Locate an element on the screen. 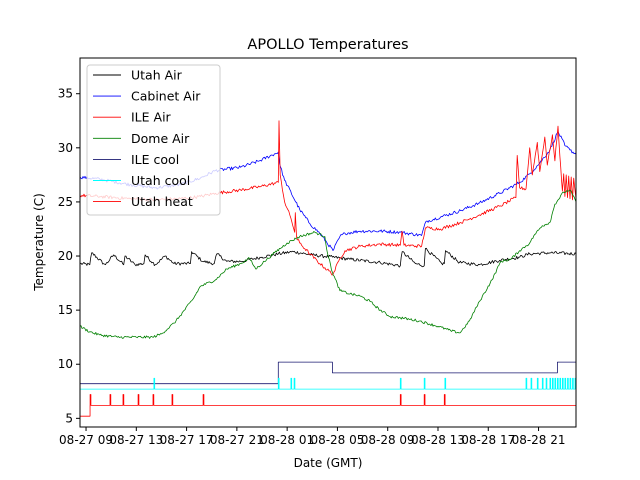 The image size is (640, 480). y-tick-label: 25 is located at coordinates (65, 202).